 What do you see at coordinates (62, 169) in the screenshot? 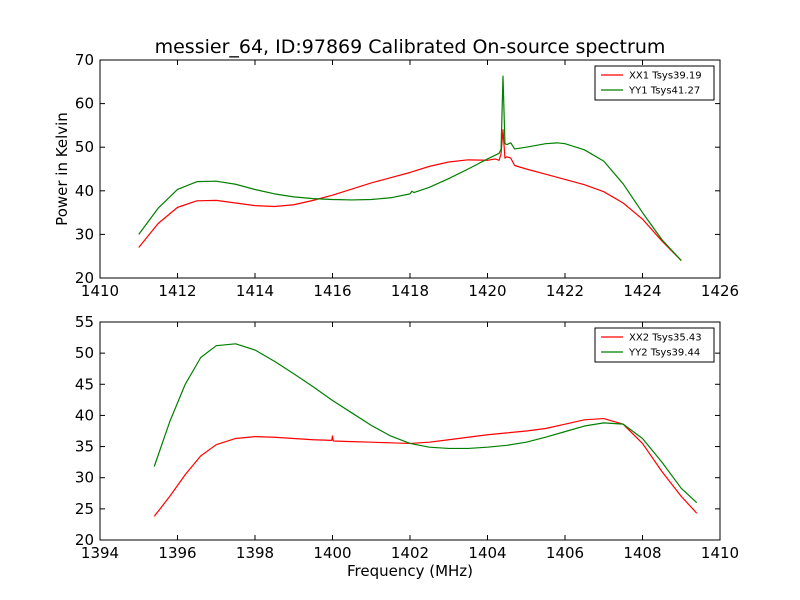
I see `y-axis-label: Power in Kelvin` at bounding box center [62, 169].